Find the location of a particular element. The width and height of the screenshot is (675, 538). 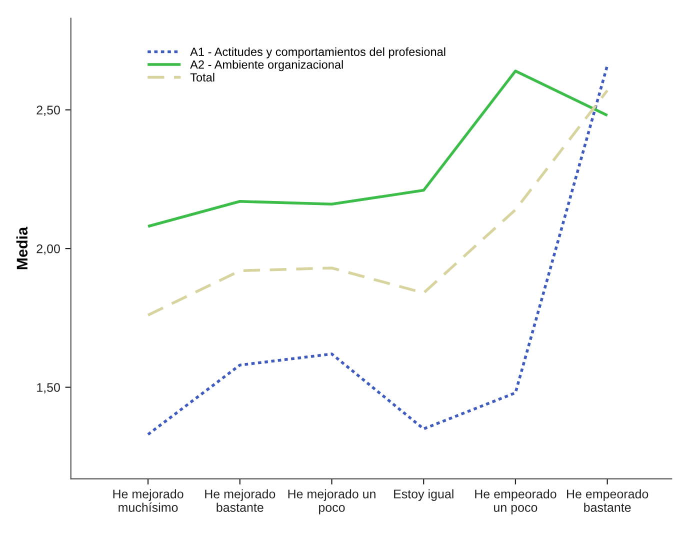

x-tick-label: He mejorado un poco is located at coordinates (332, 501).